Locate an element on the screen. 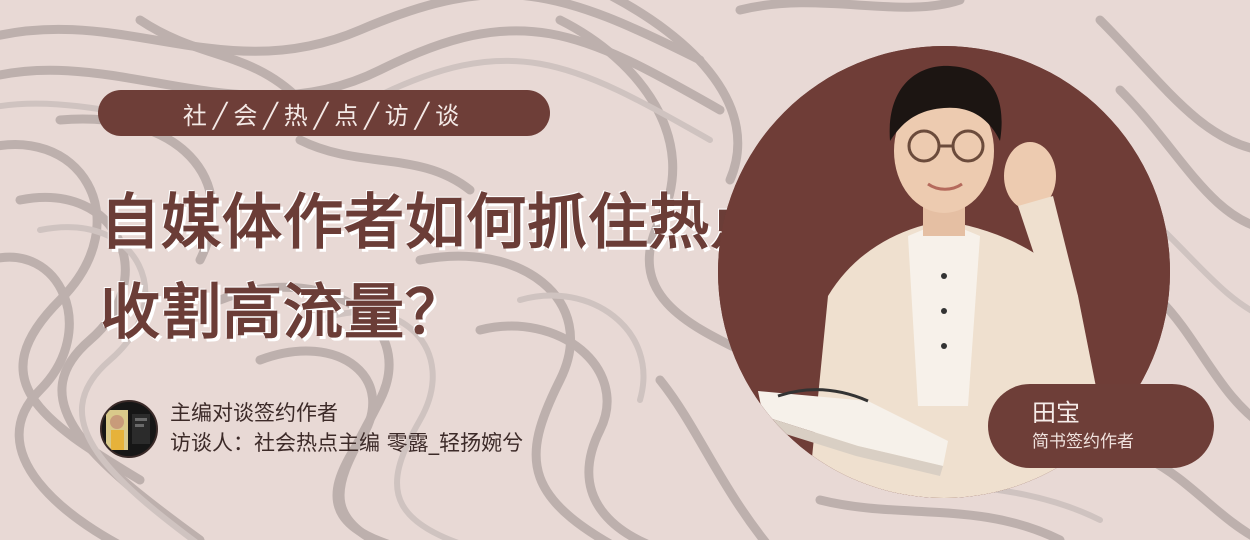 This screenshot has width=1250, height=540. host-line-1: 主编对谈签约作者 is located at coordinates (254, 413).